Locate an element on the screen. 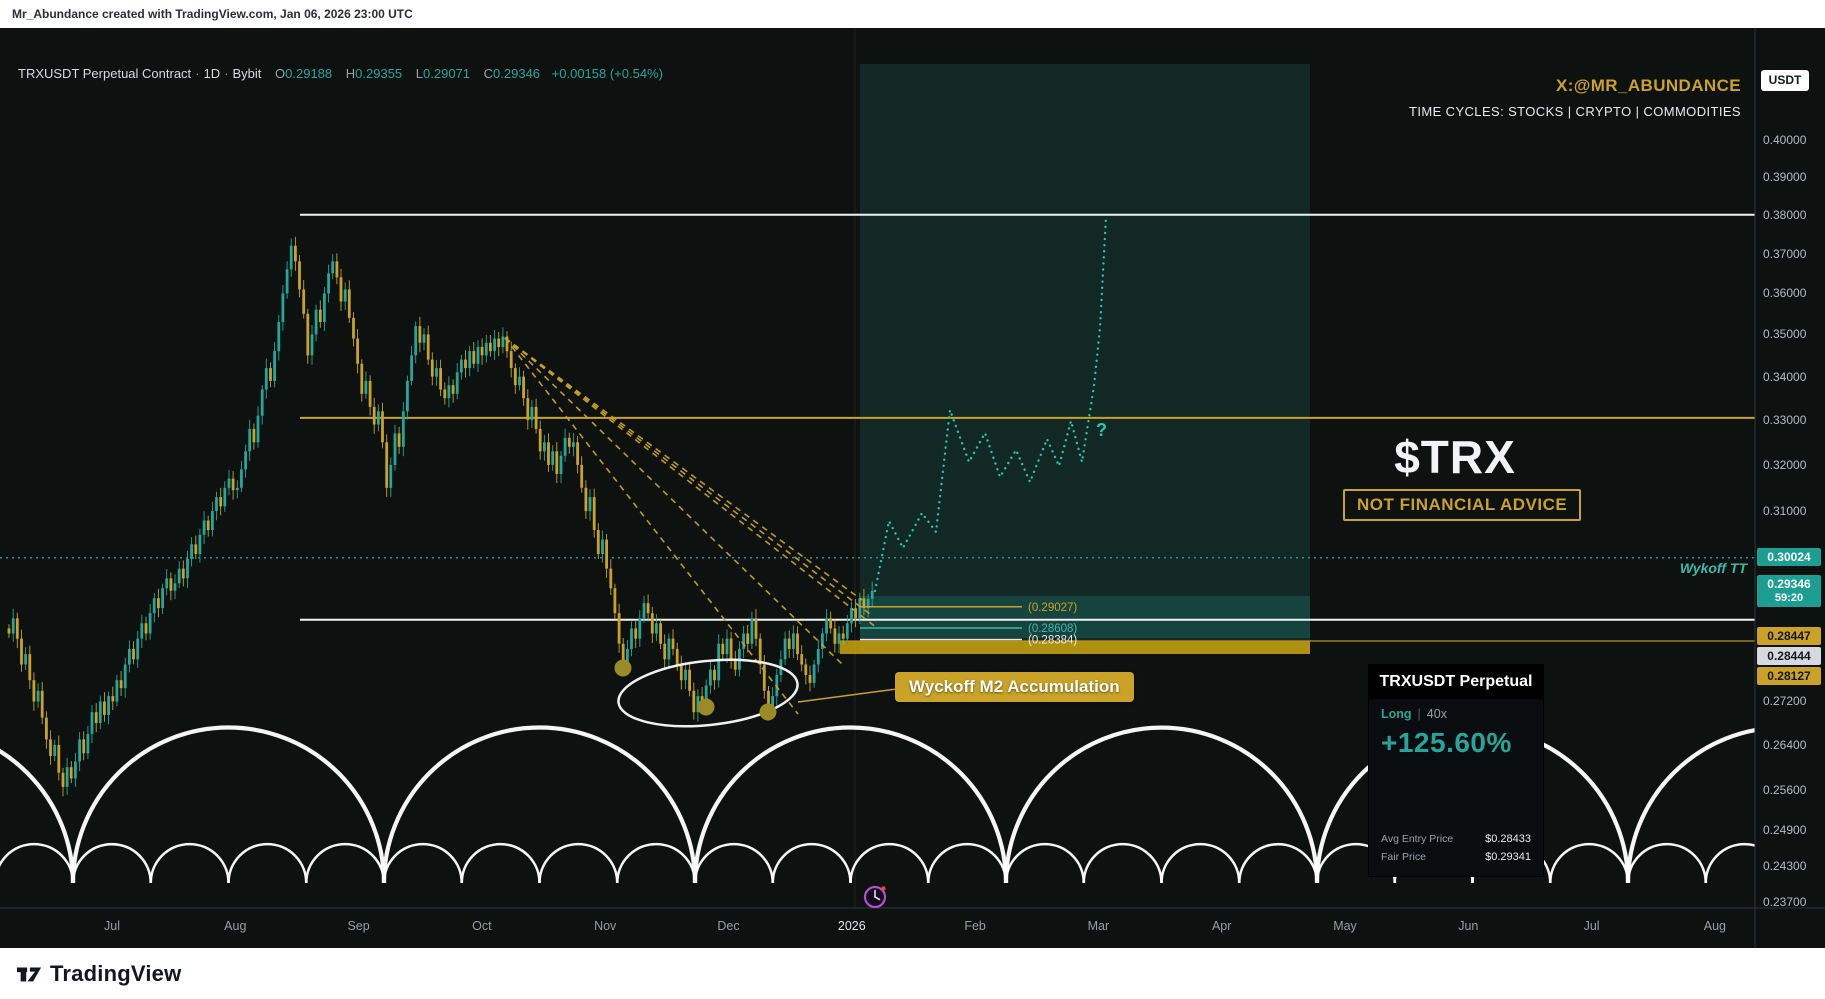 This screenshot has height=999, width=1825. accumulation-callout: Wyckoff M2 Accumulation is located at coordinates (1014, 687).